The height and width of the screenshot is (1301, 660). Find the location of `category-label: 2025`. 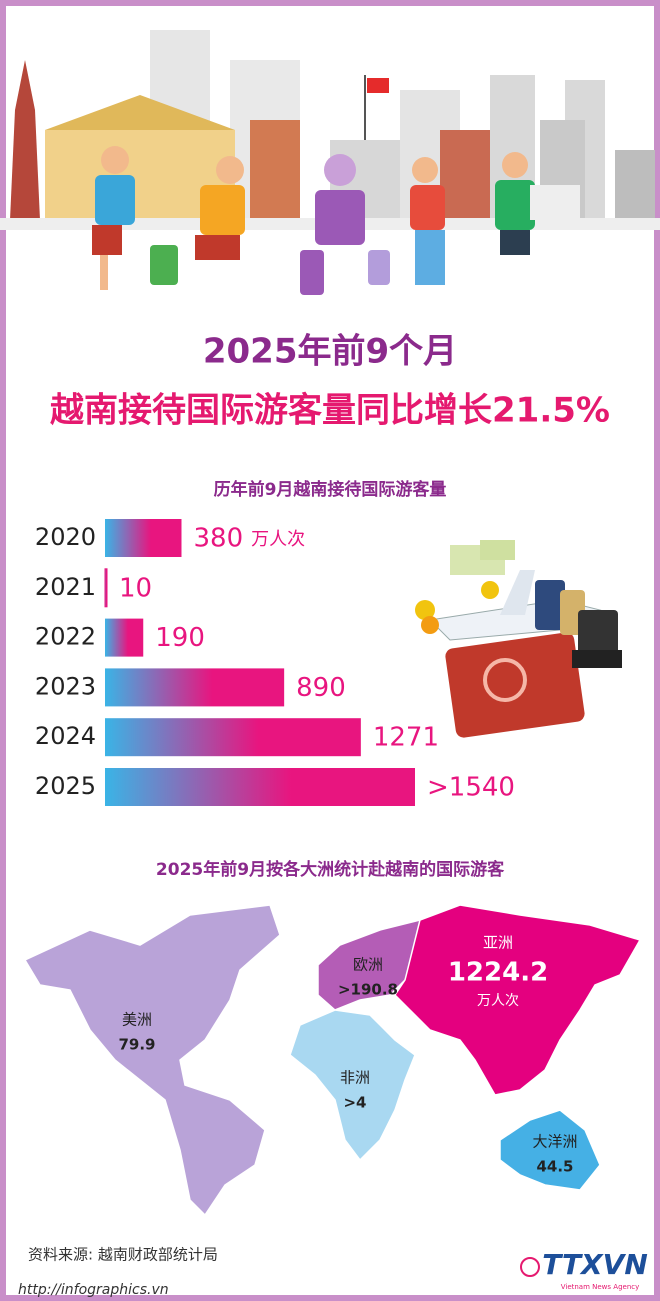

category-label: 2025 is located at coordinates (65, 786).